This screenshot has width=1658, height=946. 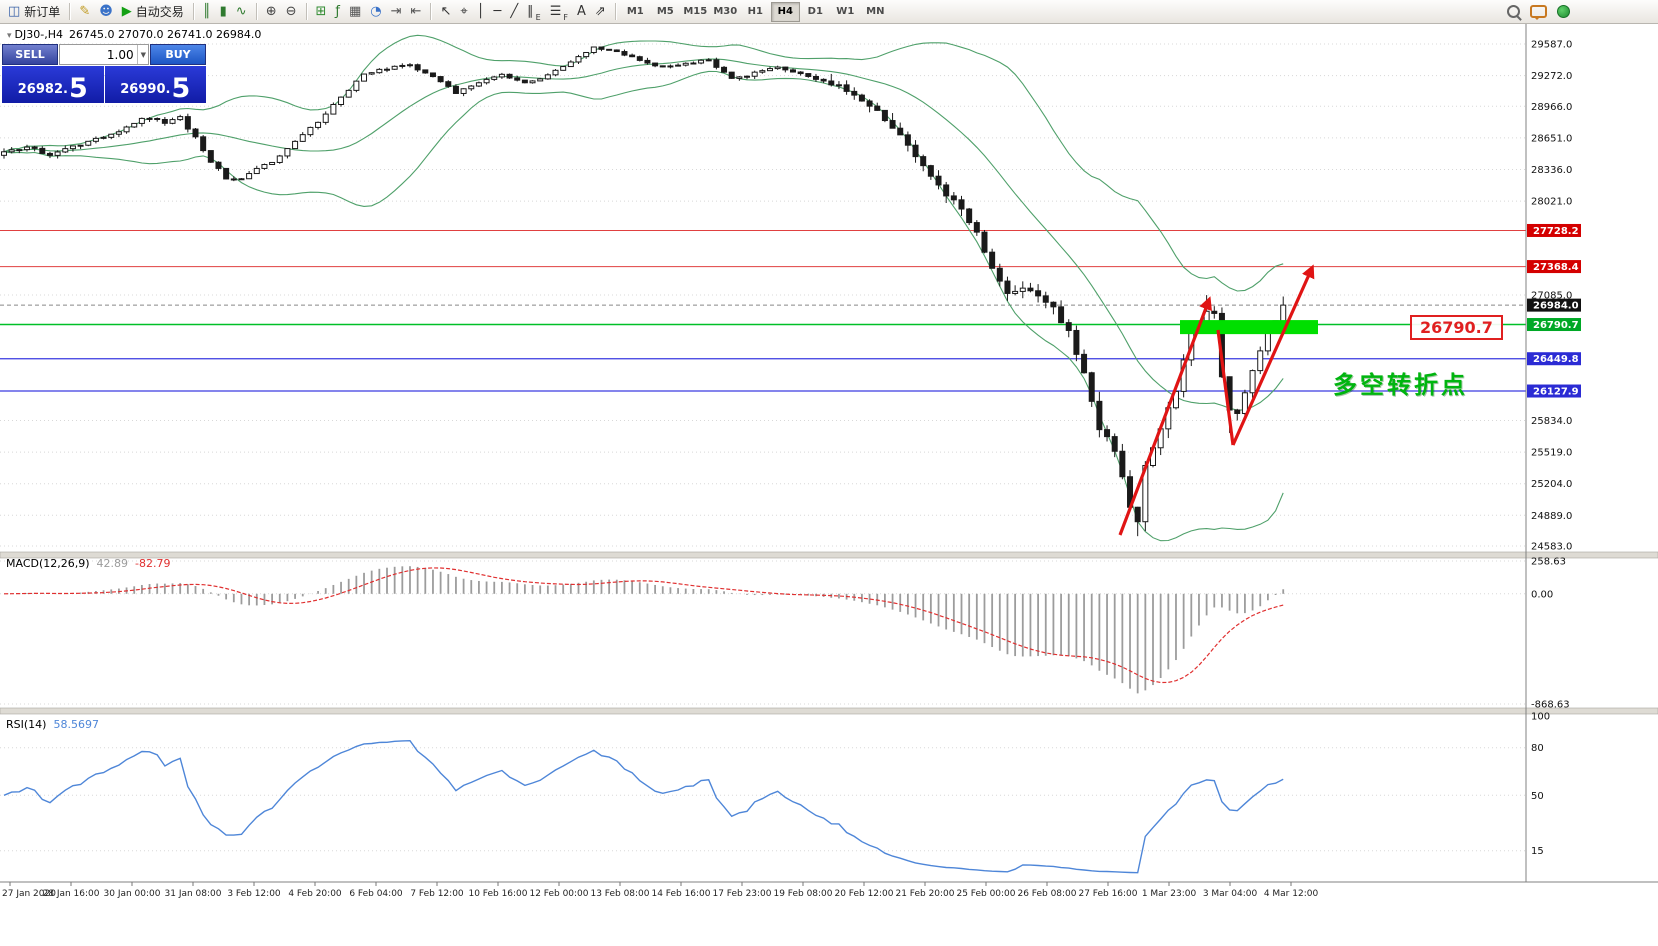 I want to click on auto-trading-button: ▶ 自动交易, so click(x=153, y=12).